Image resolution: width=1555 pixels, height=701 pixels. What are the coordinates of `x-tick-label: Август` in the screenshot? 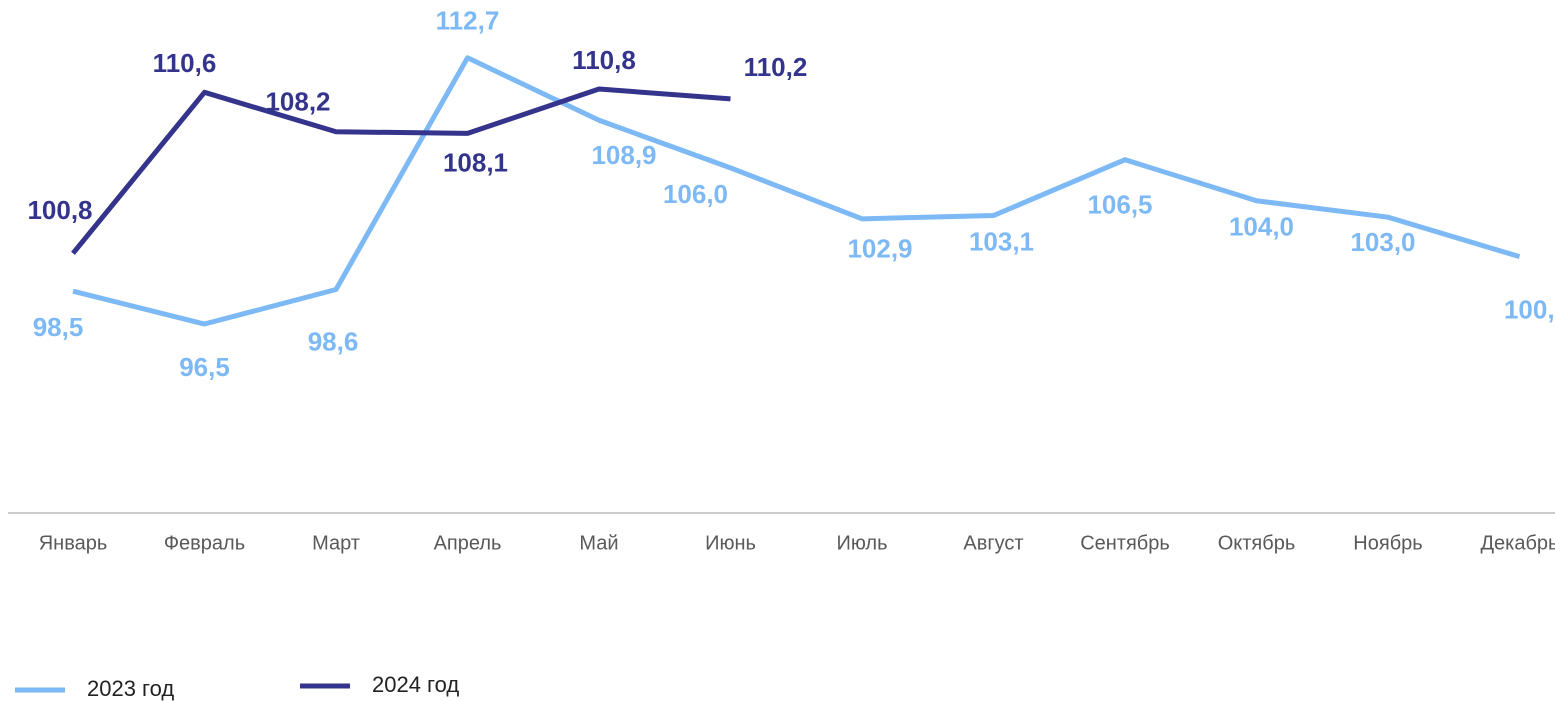 It's located at (993, 543).